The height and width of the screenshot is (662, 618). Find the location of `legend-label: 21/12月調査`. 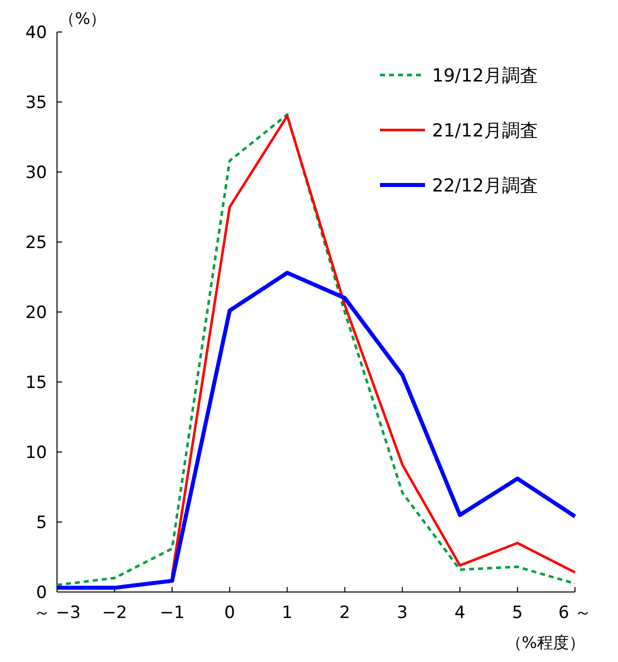

legend-label: 21/12月調査 is located at coordinates (485, 131).